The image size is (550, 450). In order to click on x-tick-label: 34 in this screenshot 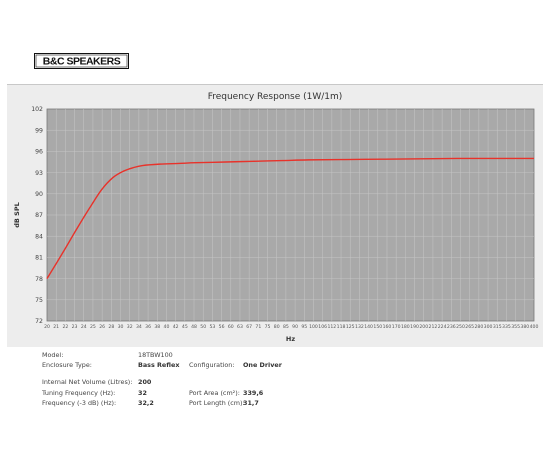, I will do `click(139, 327)`.